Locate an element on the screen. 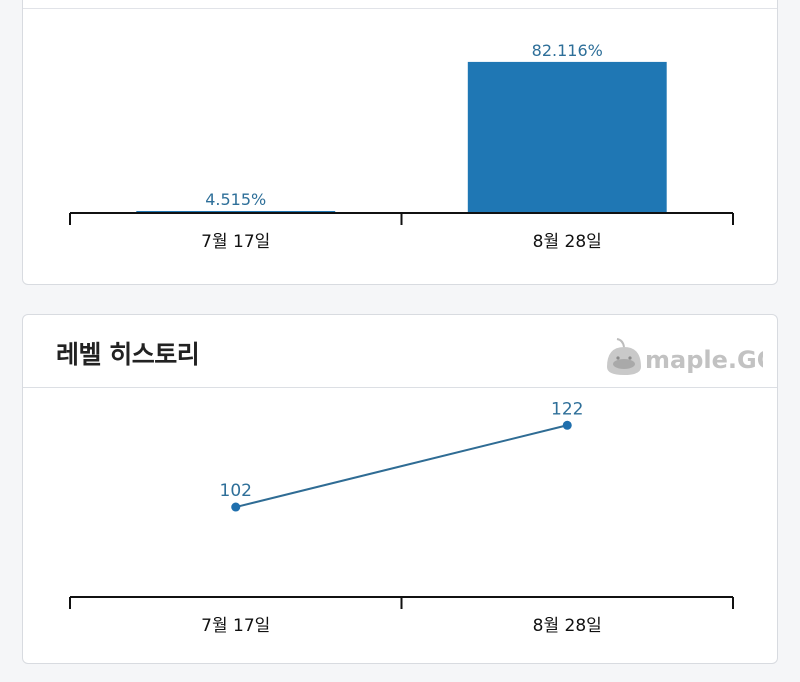 The image size is (800, 682). maple-gg-watermark: maple.GG is located at coordinates (685, 356).